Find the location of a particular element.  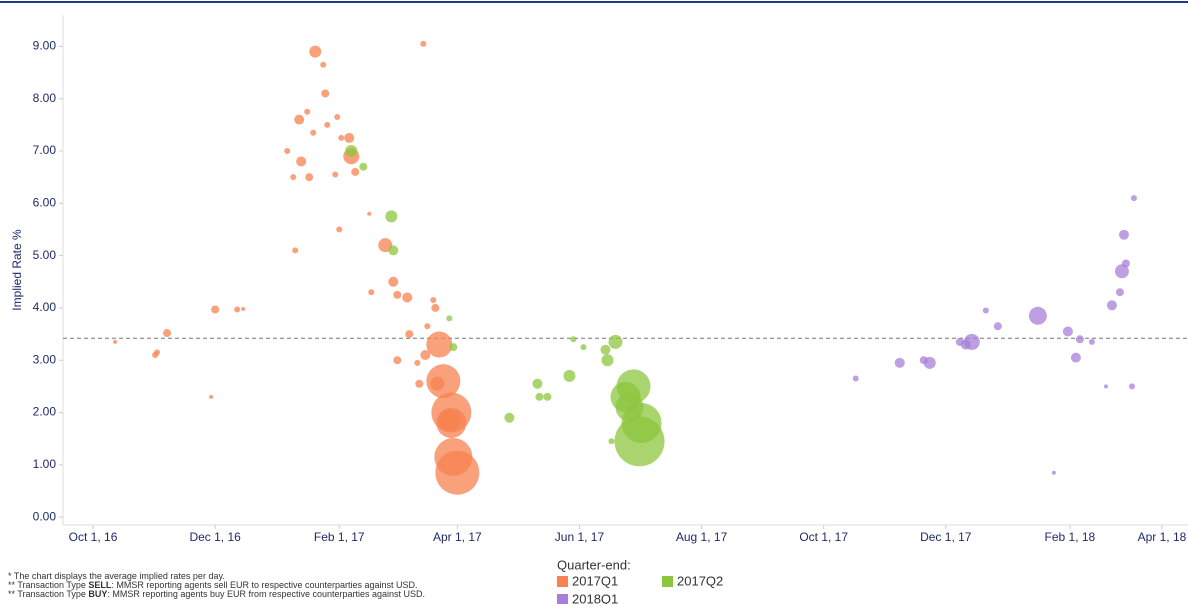

y-tick-label: 5.00 is located at coordinates (45, 255).